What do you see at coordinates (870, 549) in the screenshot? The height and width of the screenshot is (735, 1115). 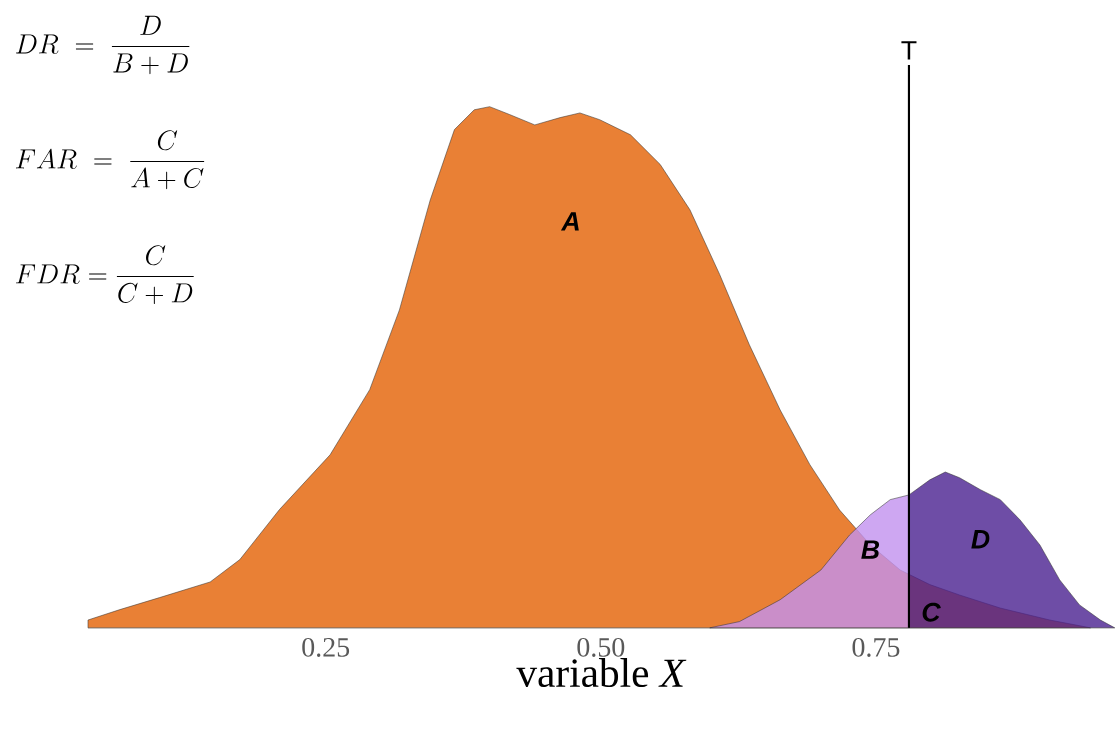 I see `annotation: B` at bounding box center [870, 549].